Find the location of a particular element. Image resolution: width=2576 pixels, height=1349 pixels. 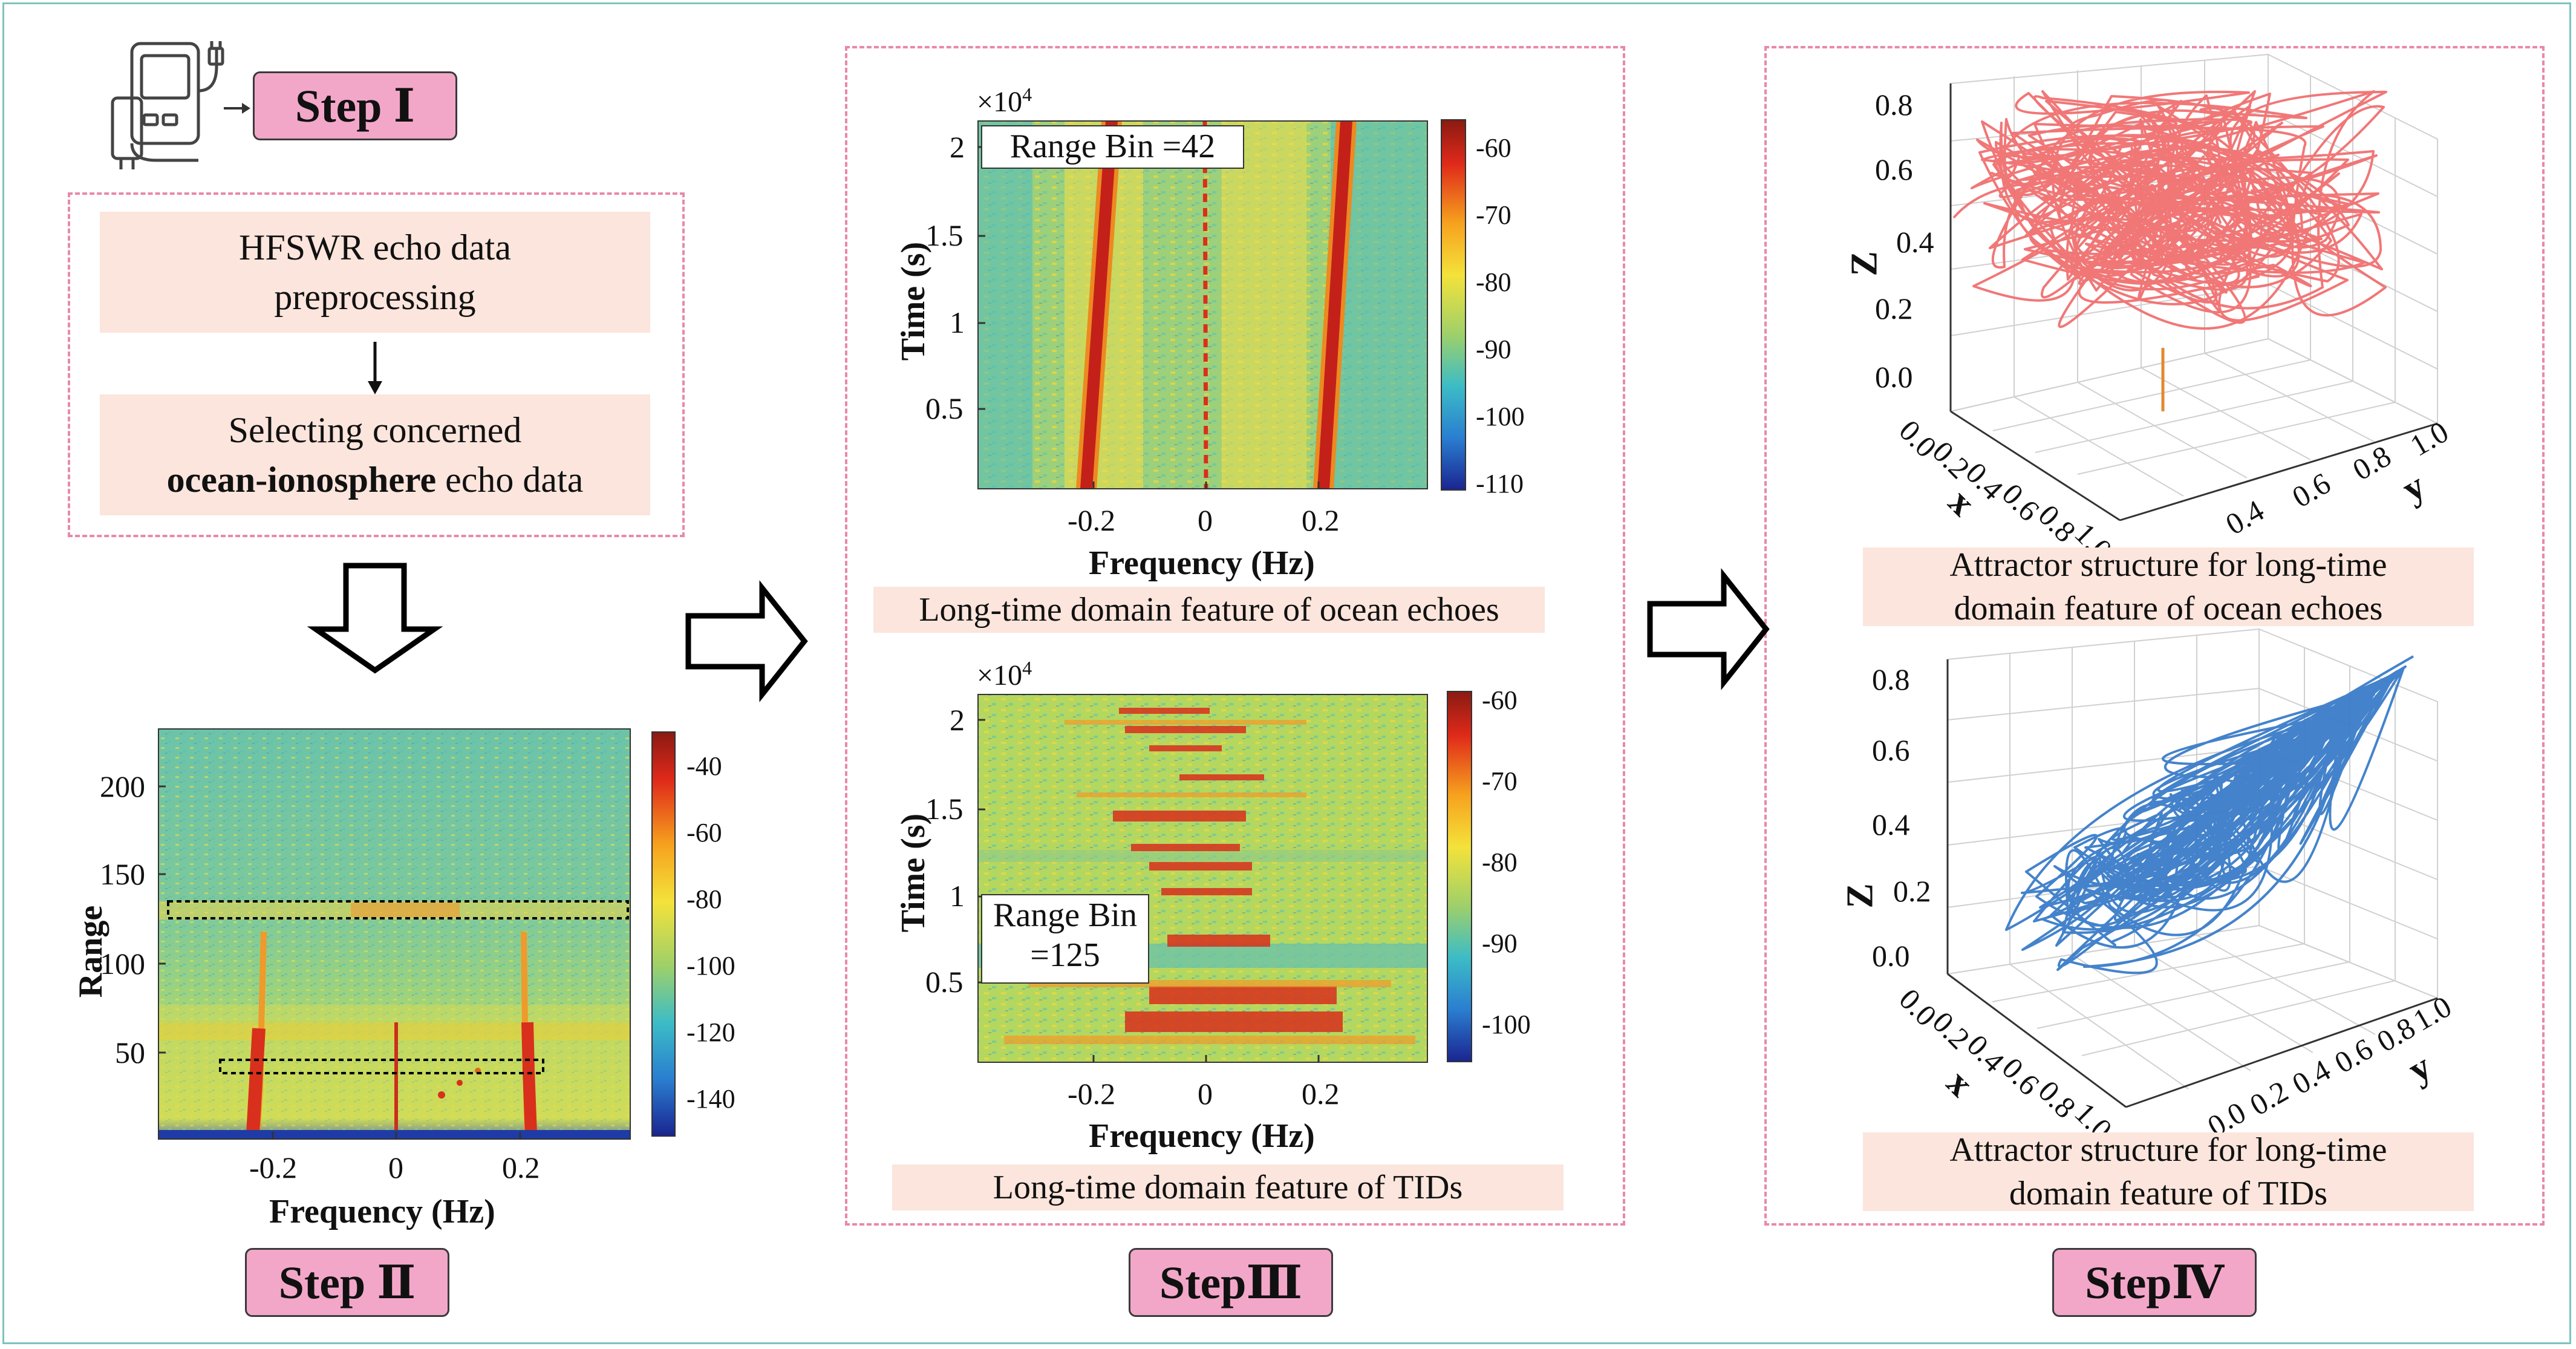

selection-bold-text: ocean-ionosphere is located at coordinates (301, 480).